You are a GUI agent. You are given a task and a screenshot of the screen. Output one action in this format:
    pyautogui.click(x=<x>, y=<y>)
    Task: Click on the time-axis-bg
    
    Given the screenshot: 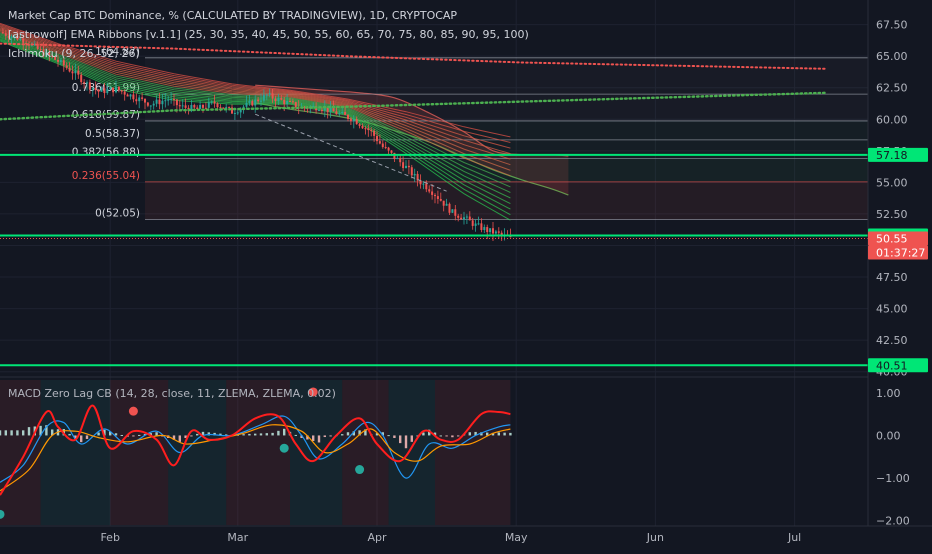 What is the action you would take?
    pyautogui.click(x=466, y=538)
    